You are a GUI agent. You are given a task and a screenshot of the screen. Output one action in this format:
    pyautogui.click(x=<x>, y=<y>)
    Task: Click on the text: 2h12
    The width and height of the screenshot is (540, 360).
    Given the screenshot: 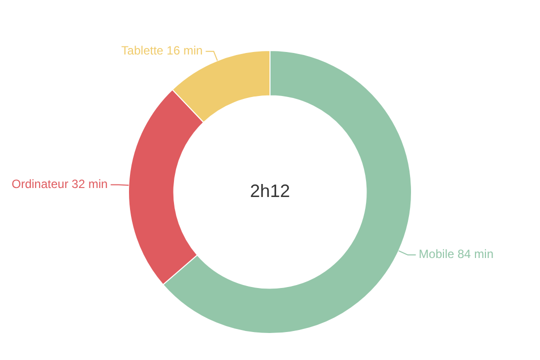 What is the action you would take?
    pyautogui.click(x=270, y=190)
    